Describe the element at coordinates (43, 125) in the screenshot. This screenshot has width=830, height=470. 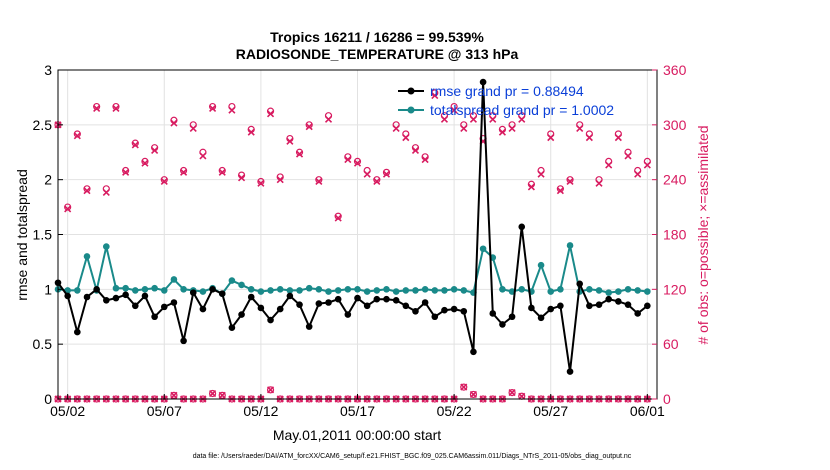
I see `left-tick-label: 2.5` at that location.